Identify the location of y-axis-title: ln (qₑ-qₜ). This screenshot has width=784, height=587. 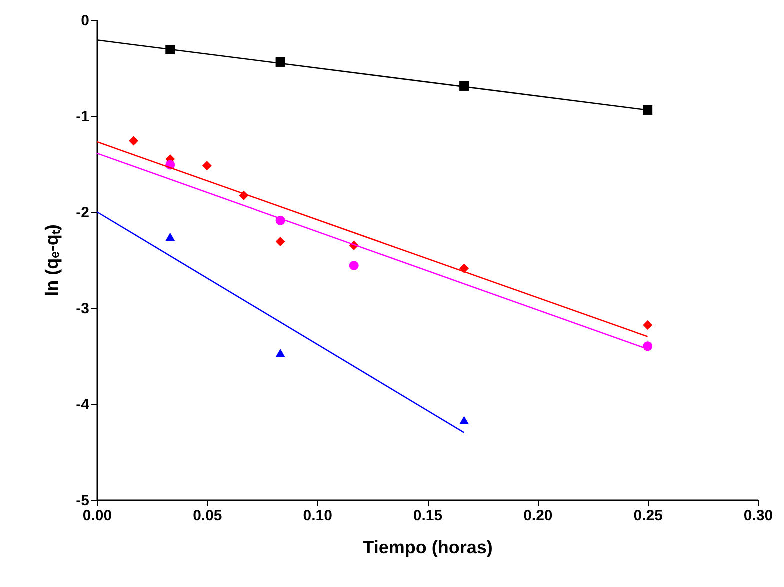
(52, 260).